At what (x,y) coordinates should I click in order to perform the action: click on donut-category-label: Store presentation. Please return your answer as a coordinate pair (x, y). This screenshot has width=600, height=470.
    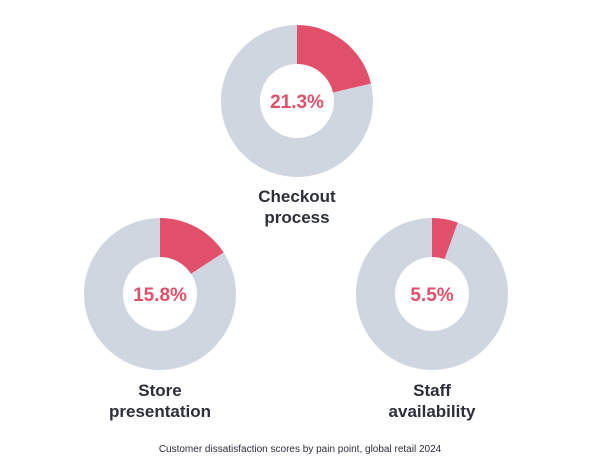
    Looking at the image, I should click on (160, 401).